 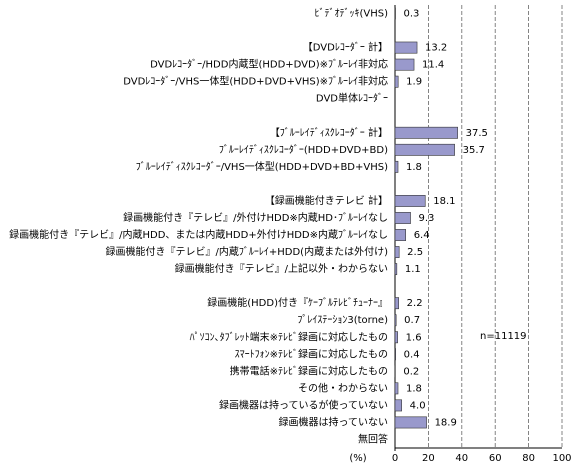 I want to click on y-tick-label: その他・わからない, so click(x=343, y=387).